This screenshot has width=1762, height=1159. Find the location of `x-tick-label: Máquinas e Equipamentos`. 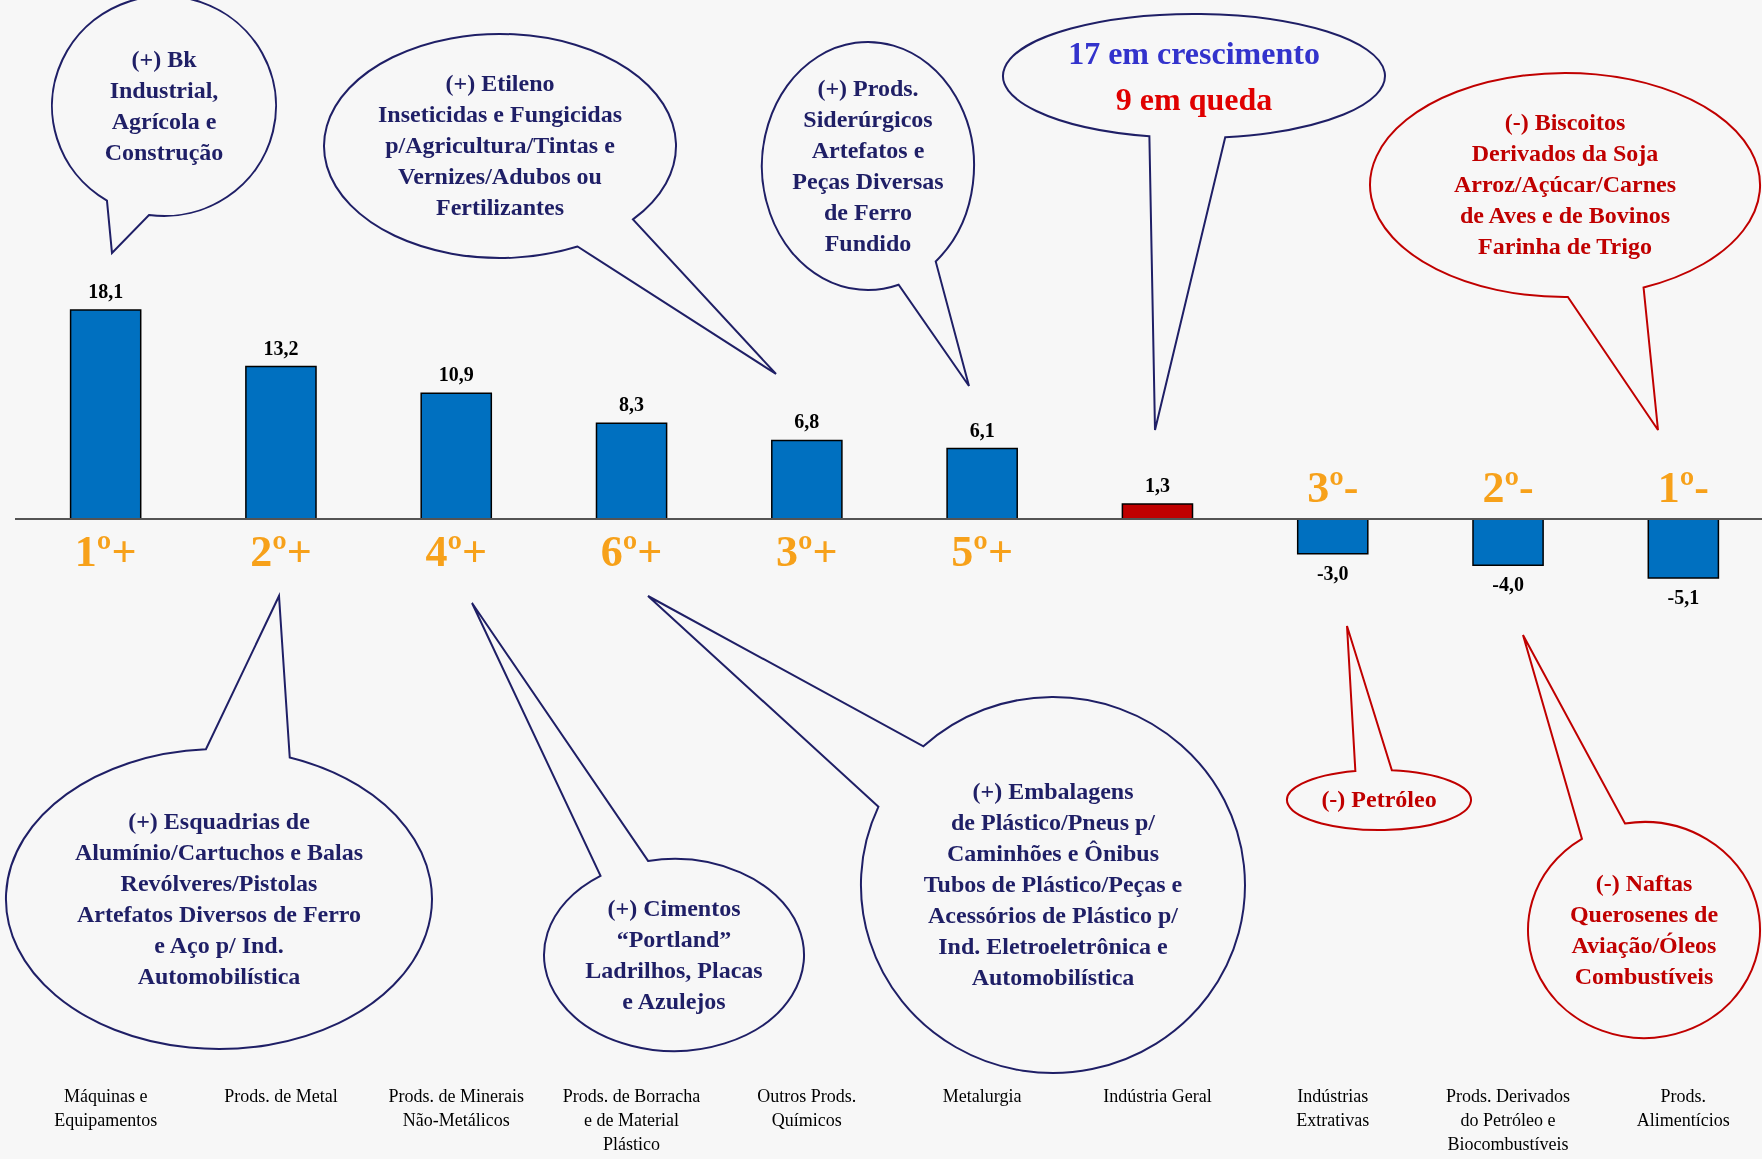

x-tick-label: Máquinas e Equipamentos is located at coordinates (106, 1108).